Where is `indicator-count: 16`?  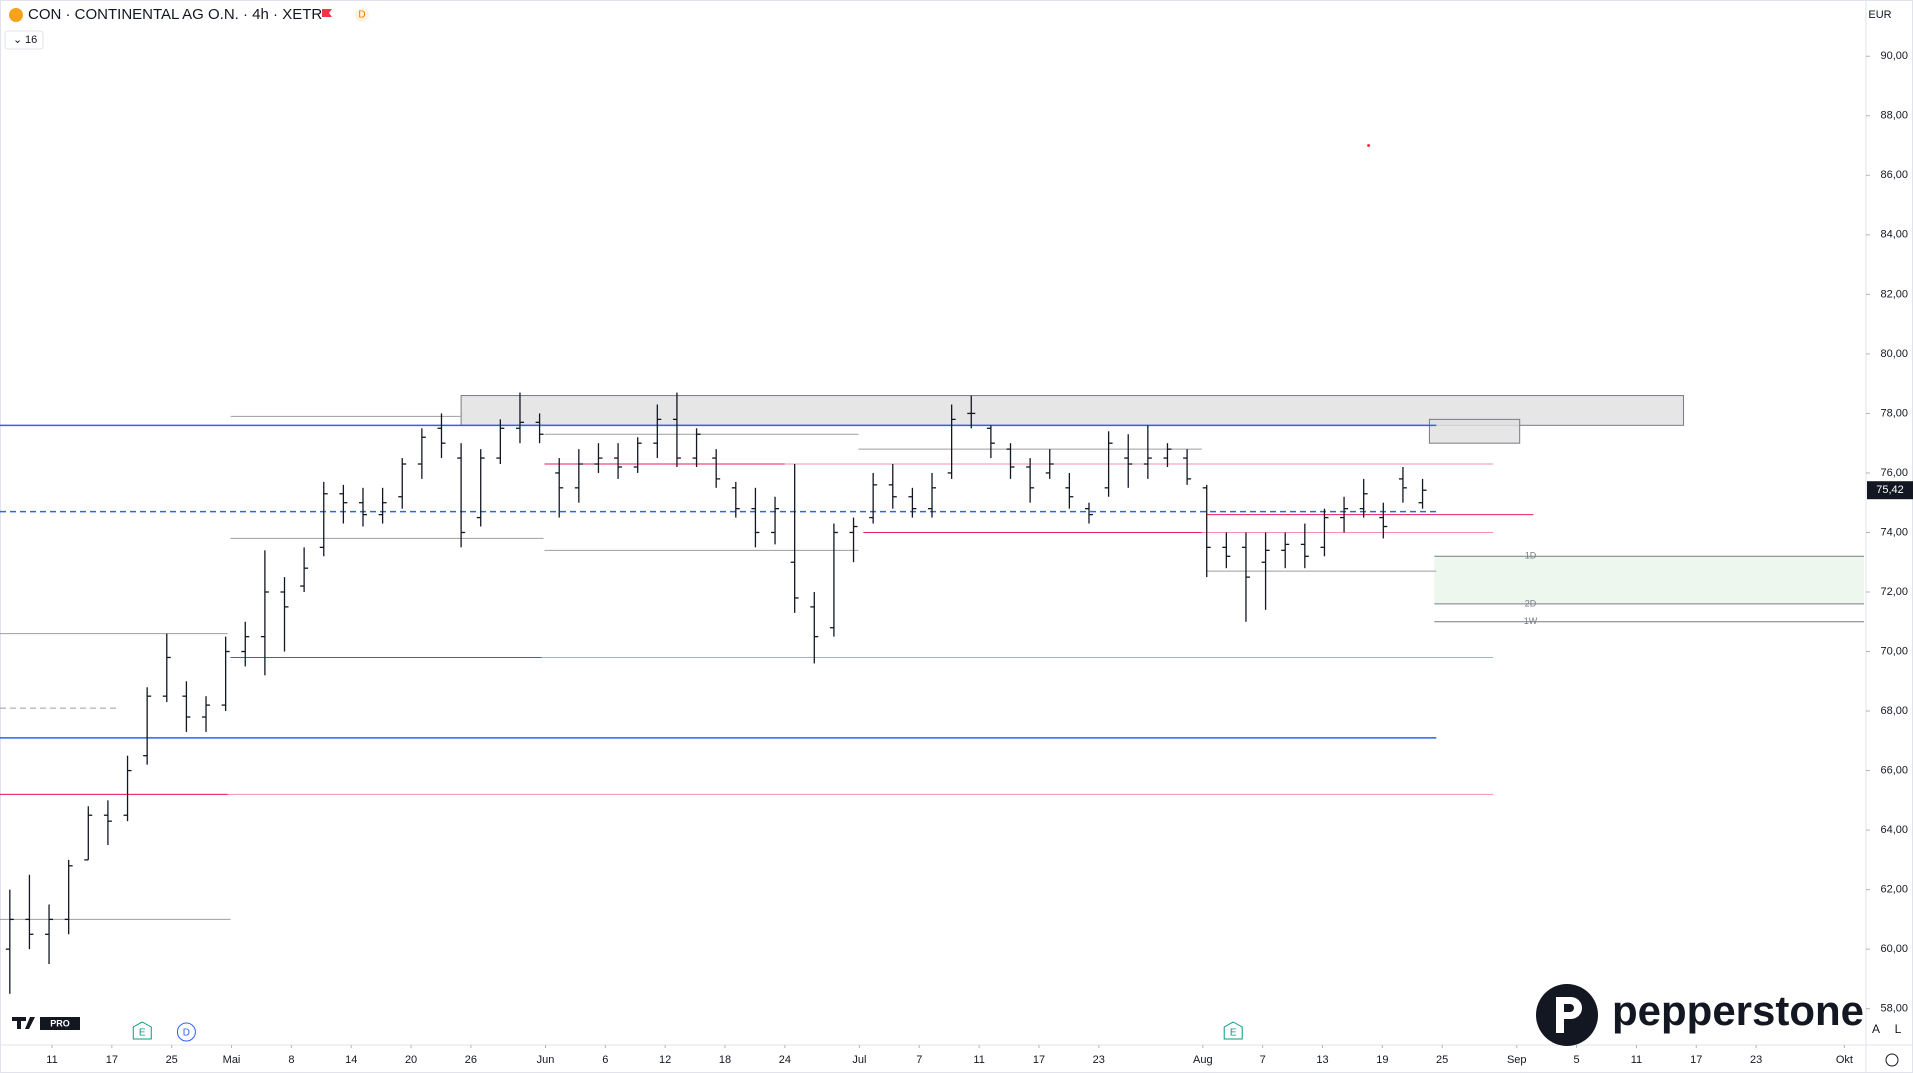 indicator-count: 16 is located at coordinates (31, 40).